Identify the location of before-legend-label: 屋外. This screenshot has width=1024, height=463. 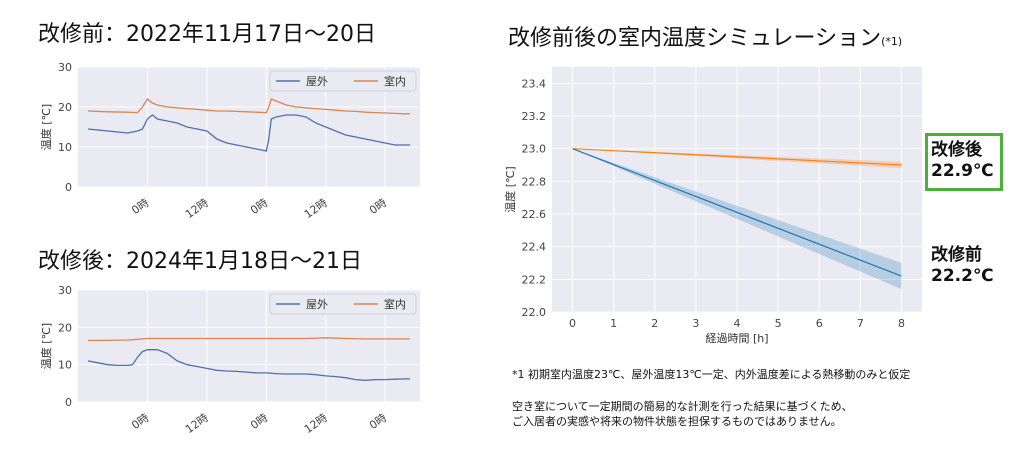
(317, 81).